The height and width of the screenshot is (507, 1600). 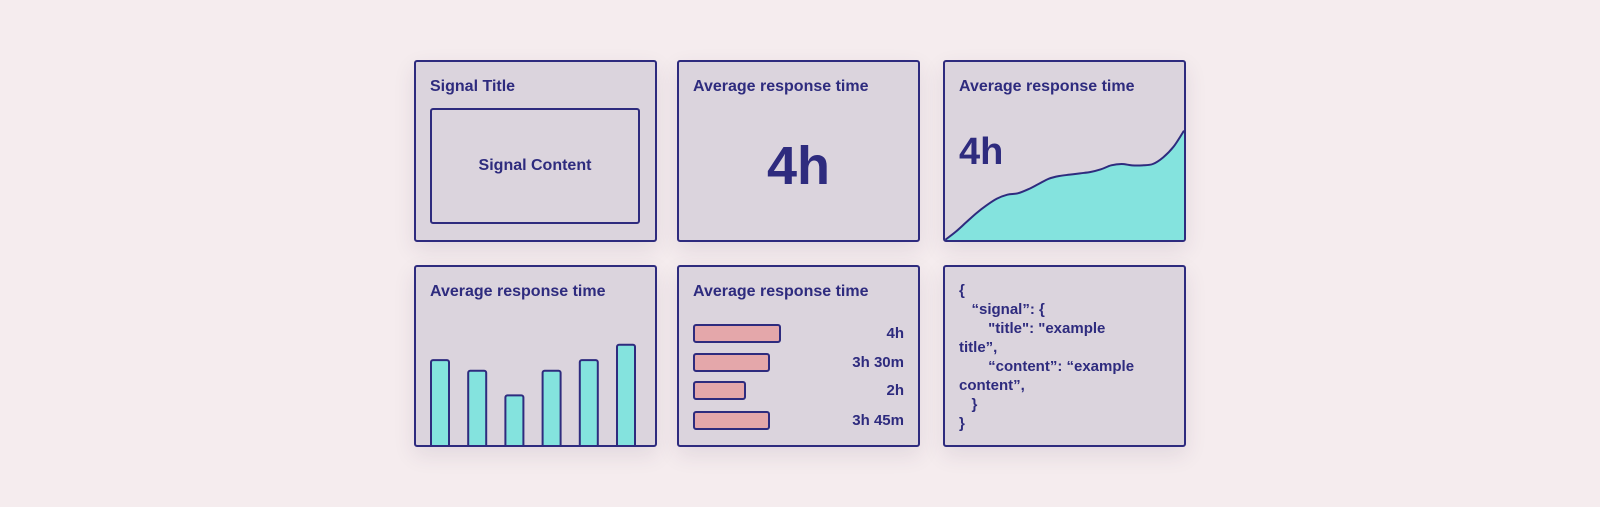 What do you see at coordinates (962, 290) in the screenshot?
I see `json-line: {` at bounding box center [962, 290].